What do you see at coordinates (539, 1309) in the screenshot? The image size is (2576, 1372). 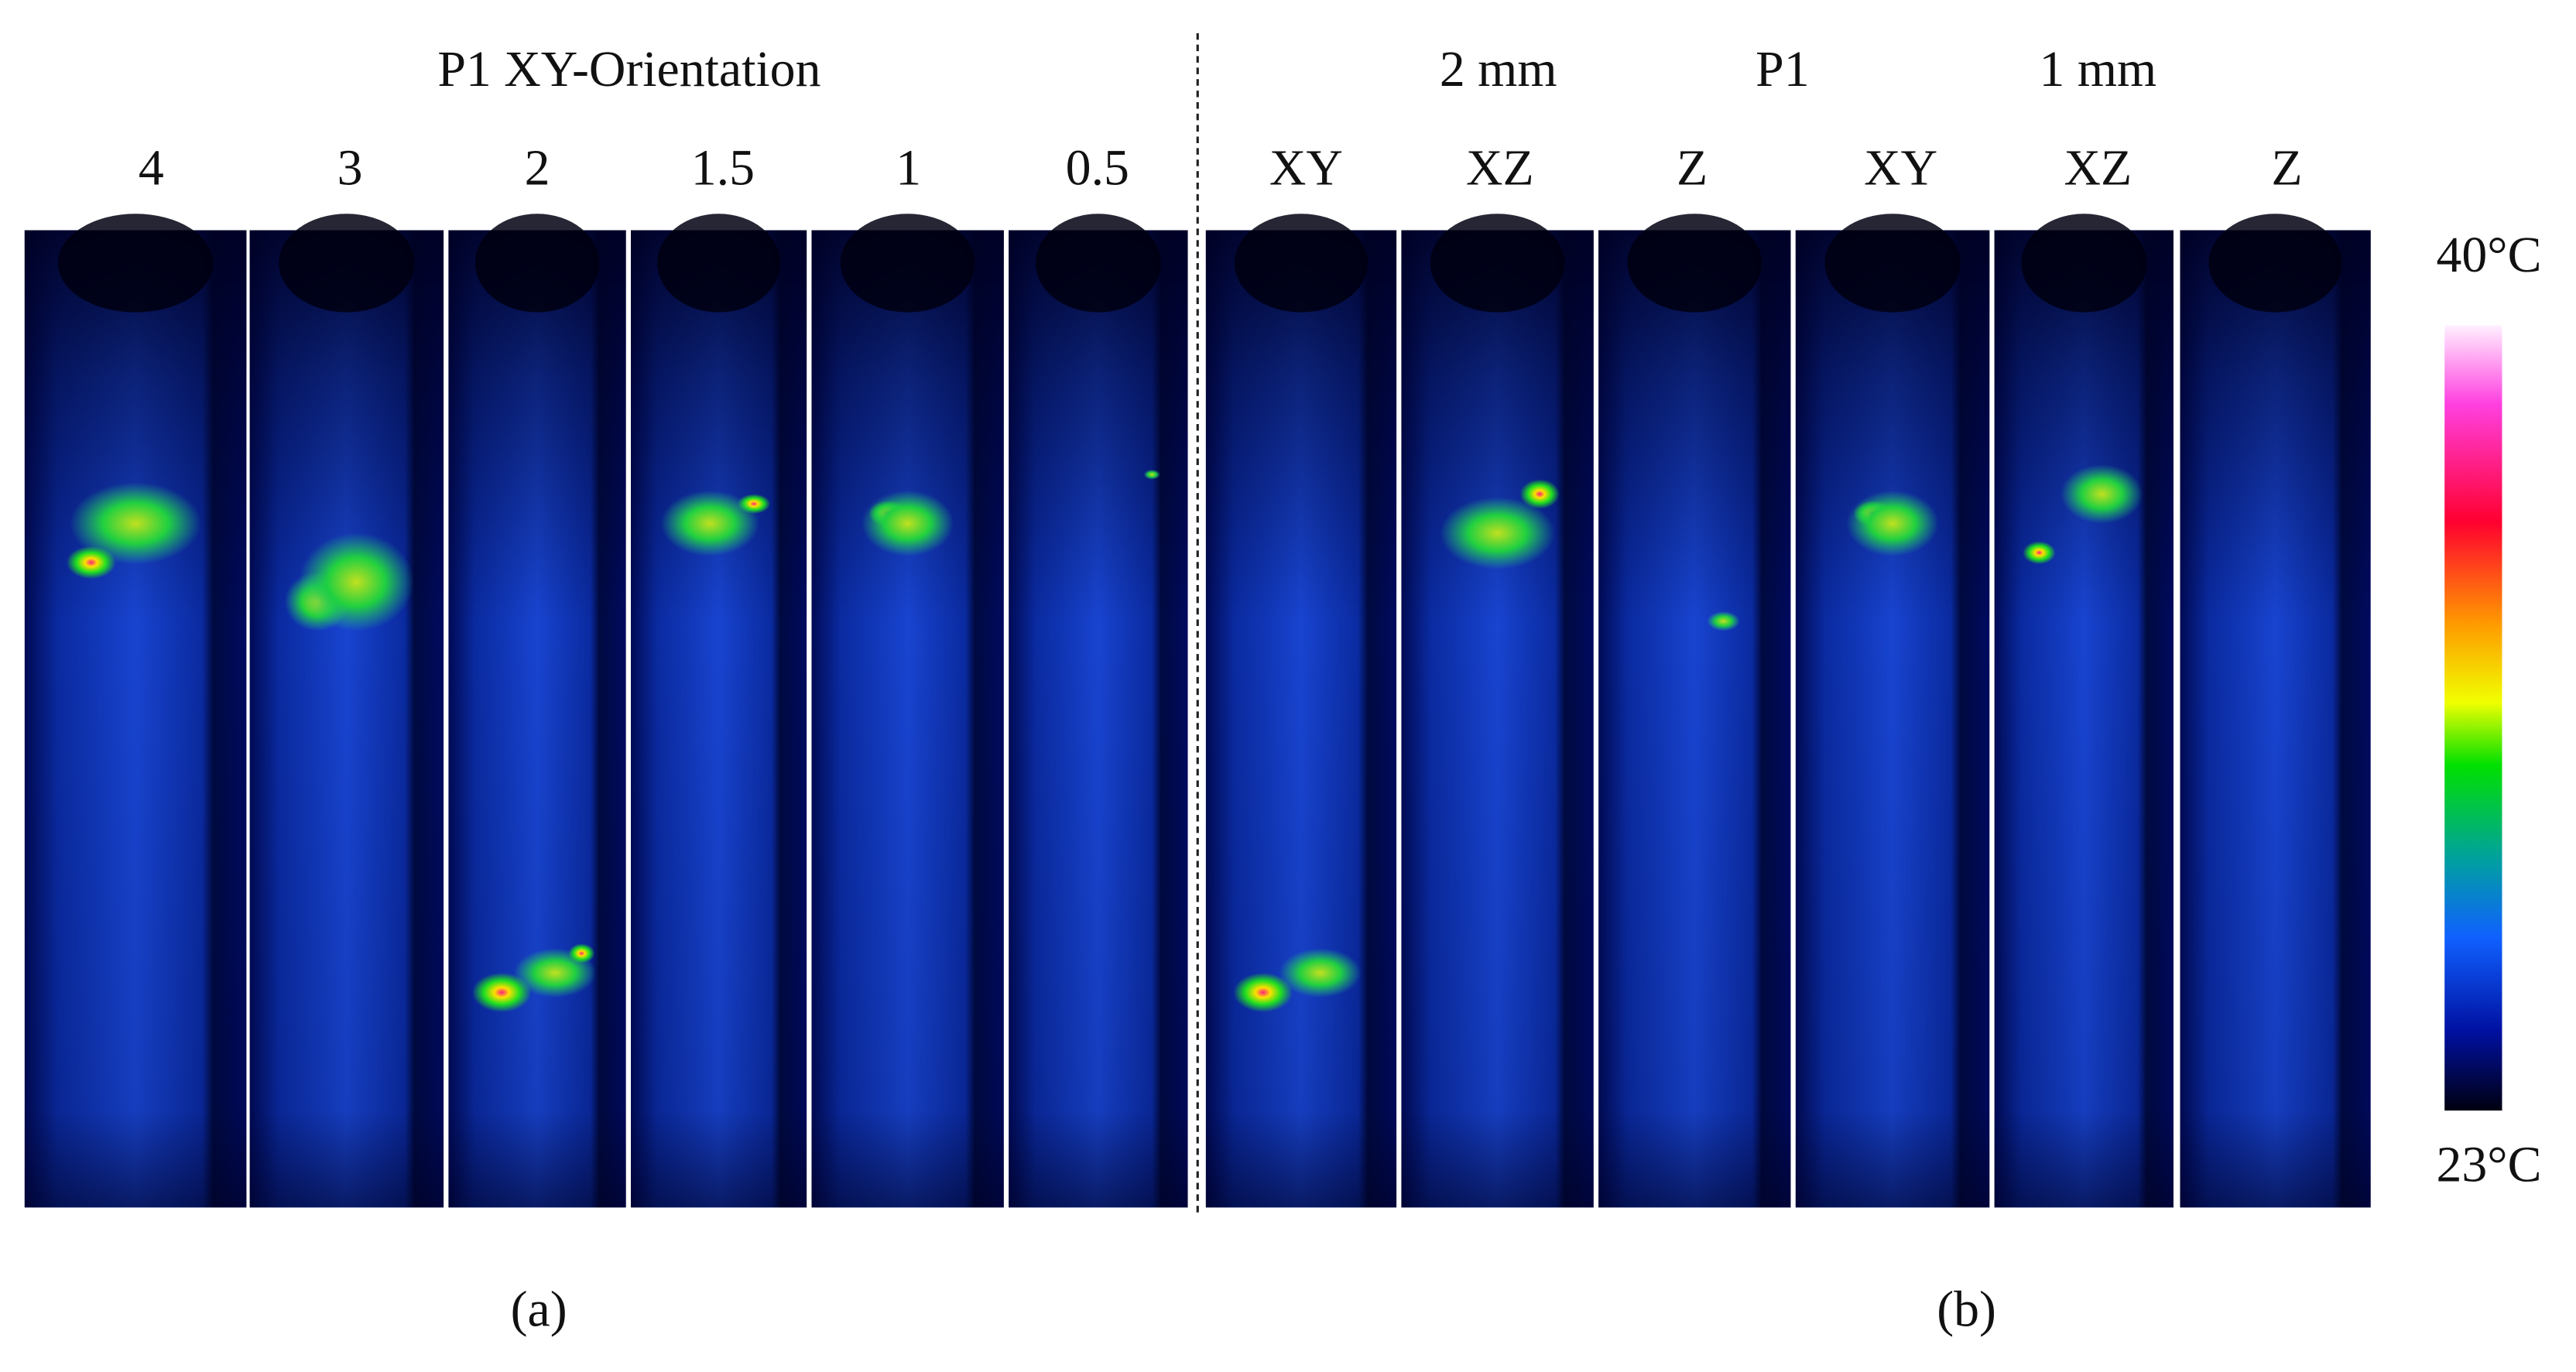 I see `caption: (a)` at bounding box center [539, 1309].